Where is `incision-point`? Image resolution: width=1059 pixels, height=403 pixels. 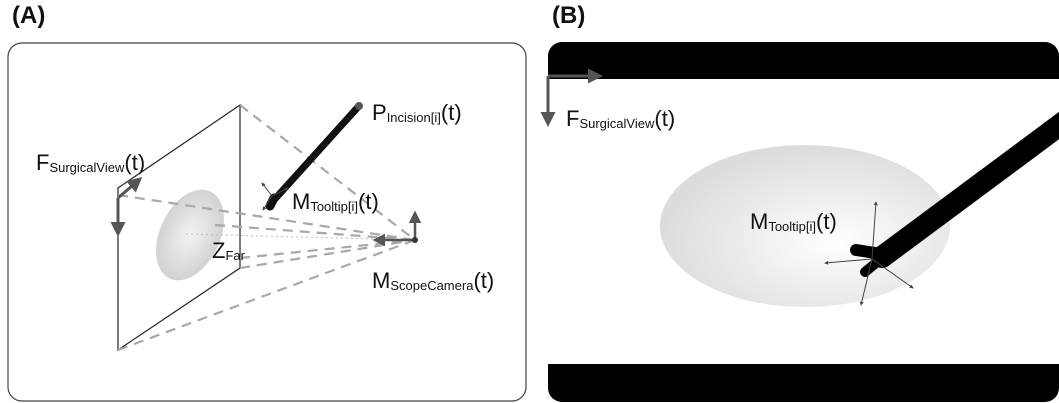 incision-point is located at coordinates (359, 106).